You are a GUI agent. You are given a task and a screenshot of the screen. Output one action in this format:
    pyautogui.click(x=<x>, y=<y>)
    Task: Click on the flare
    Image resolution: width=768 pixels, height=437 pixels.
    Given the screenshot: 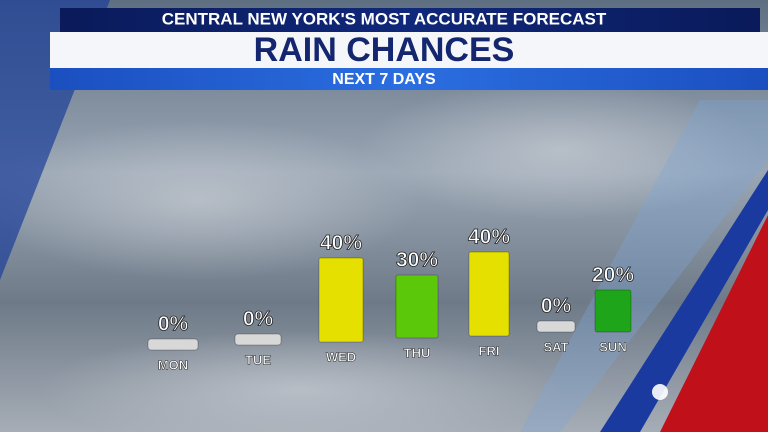 What is the action you would take?
    pyautogui.click(x=660, y=392)
    